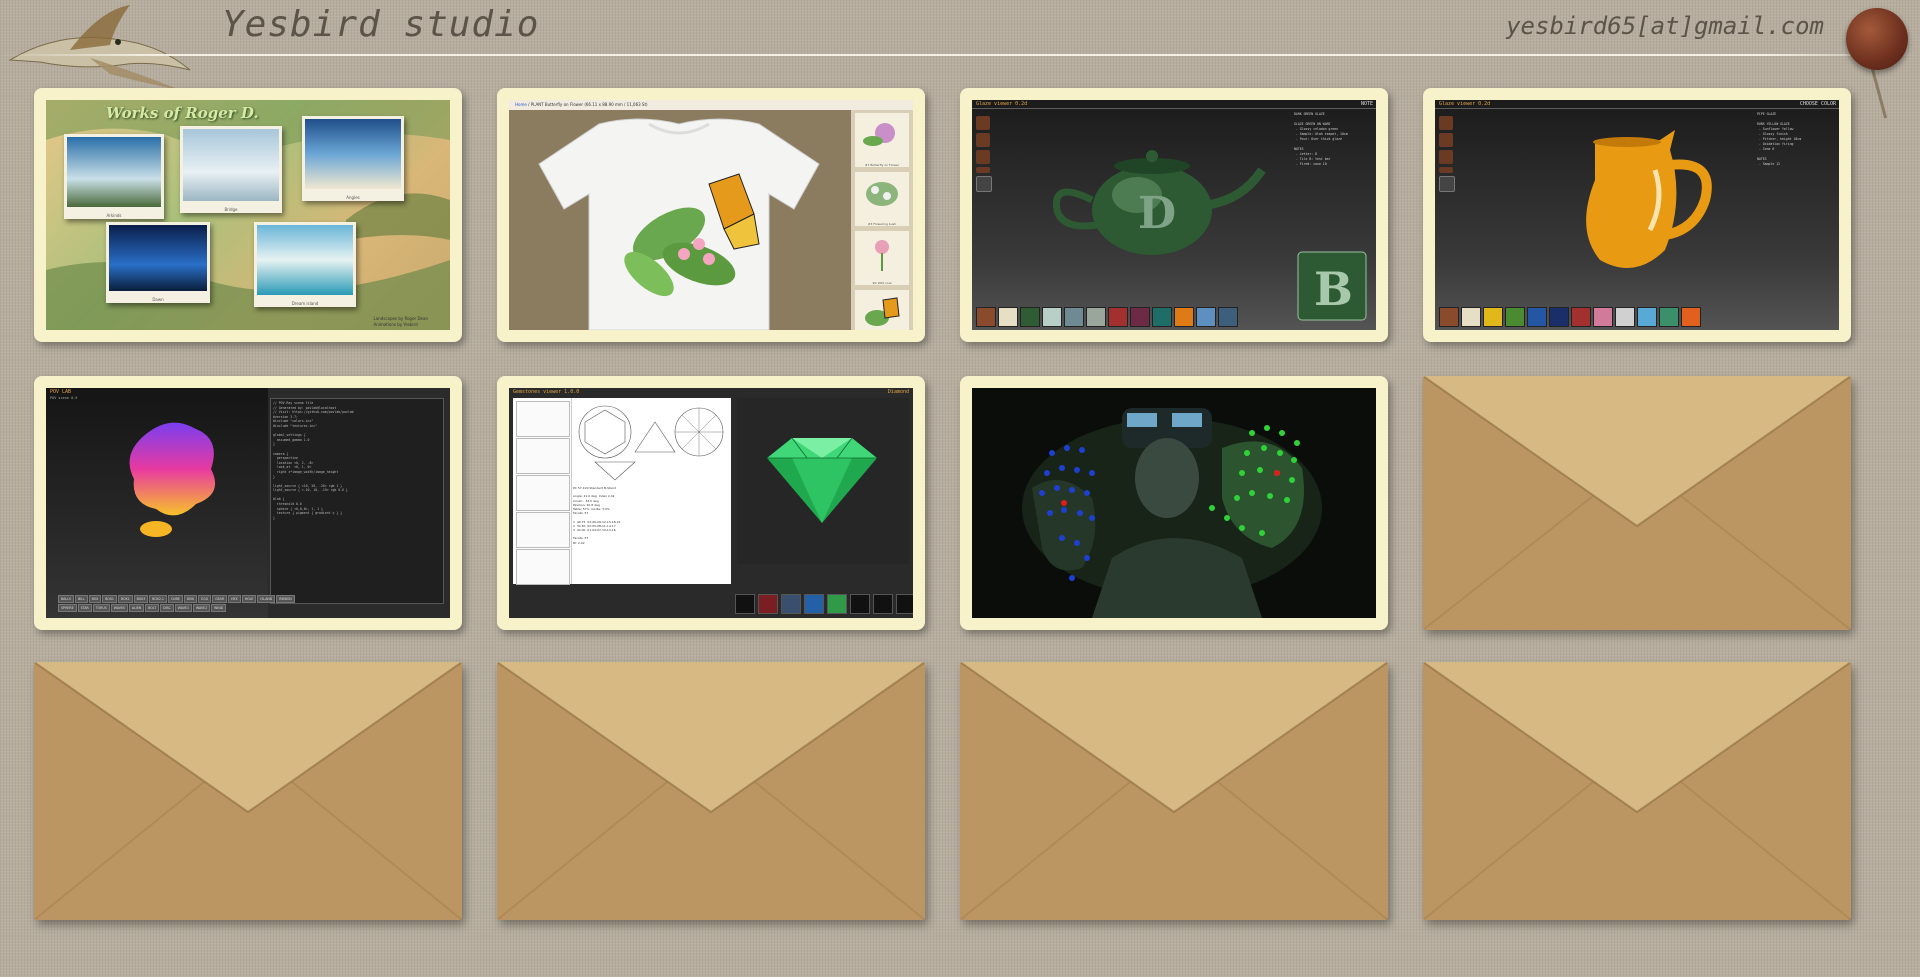 This screenshot has height=977, width=1920. What do you see at coordinates (183, 608) in the screenshot?
I see `scene-button: WAVE1` at bounding box center [183, 608].